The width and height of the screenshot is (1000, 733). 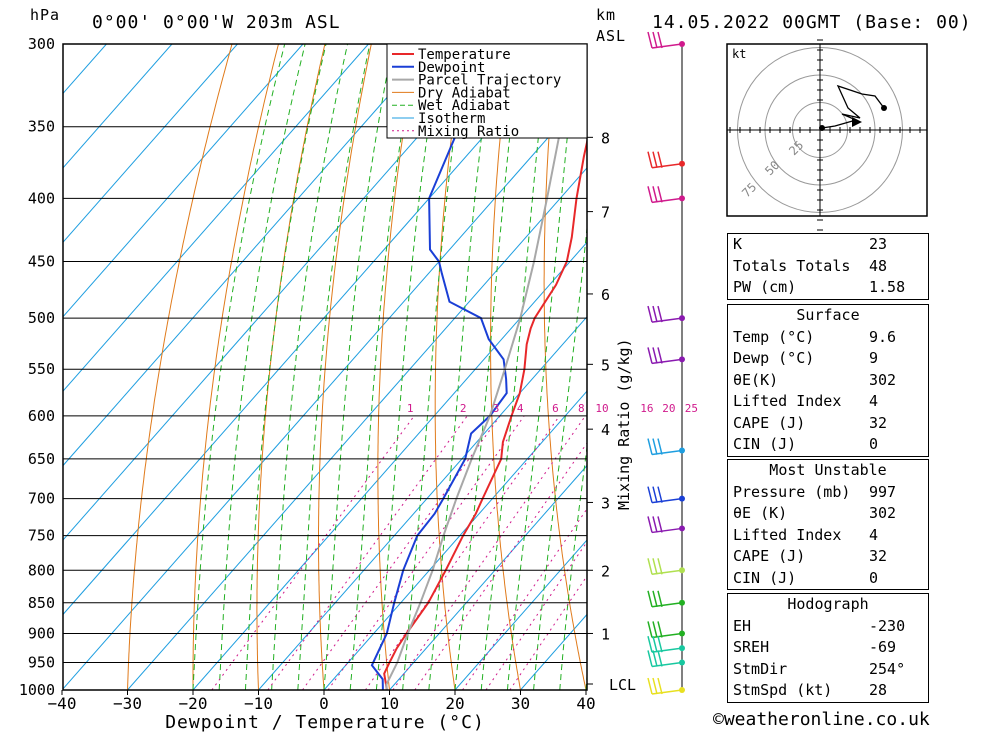 I want to click on mixing-ratio-tick-label: 1, so click(x=410, y=408).